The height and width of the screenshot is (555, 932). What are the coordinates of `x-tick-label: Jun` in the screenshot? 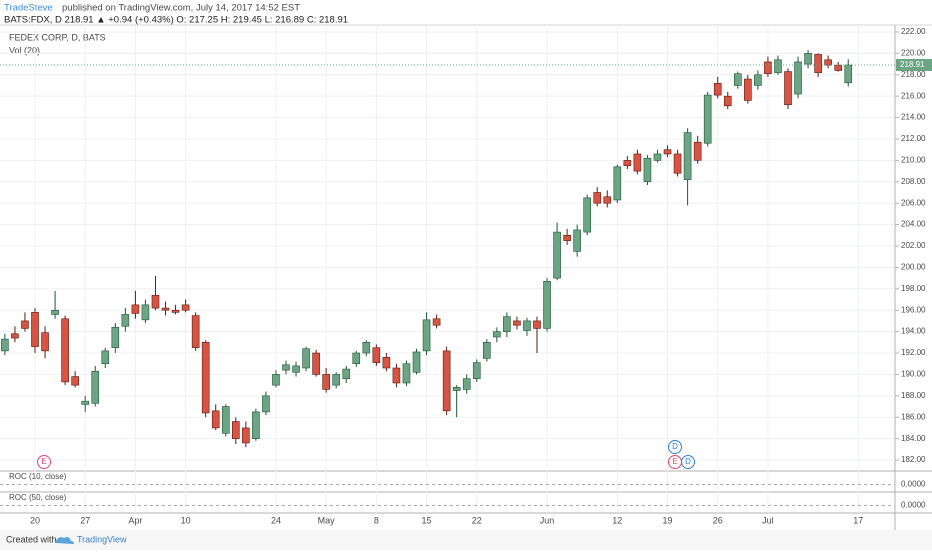 It's located at (547, 520).